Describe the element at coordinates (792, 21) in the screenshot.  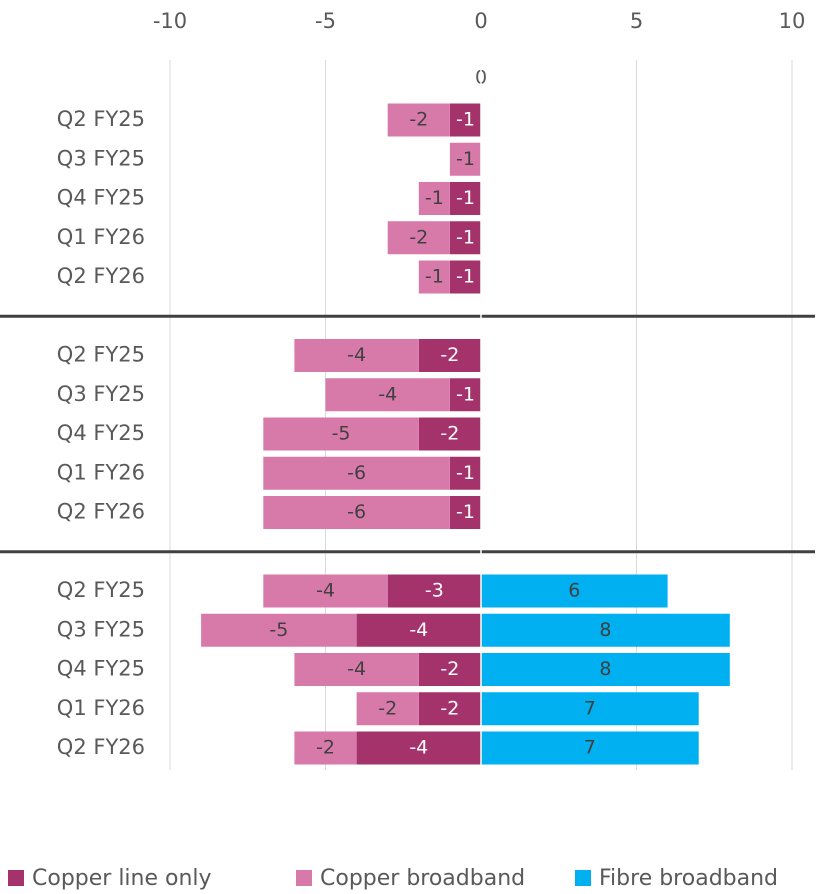
I see `x-tick-label: 10` at that location.